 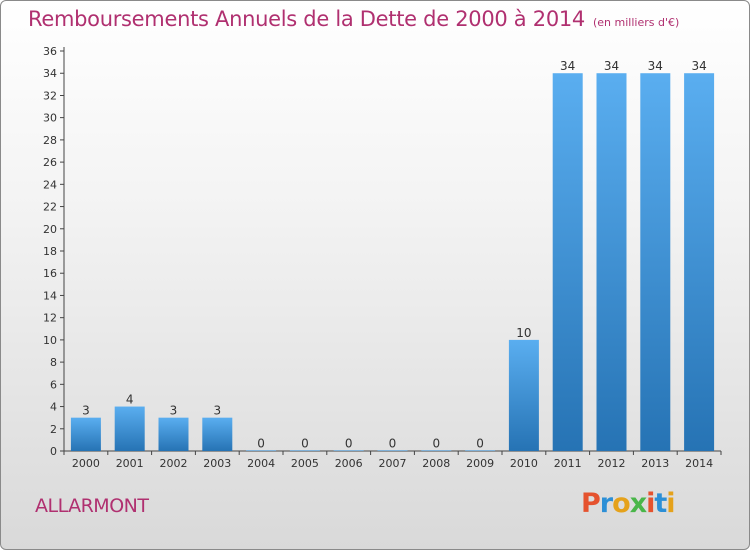 I want to click on bar-2009, so click(x=480, y=450).